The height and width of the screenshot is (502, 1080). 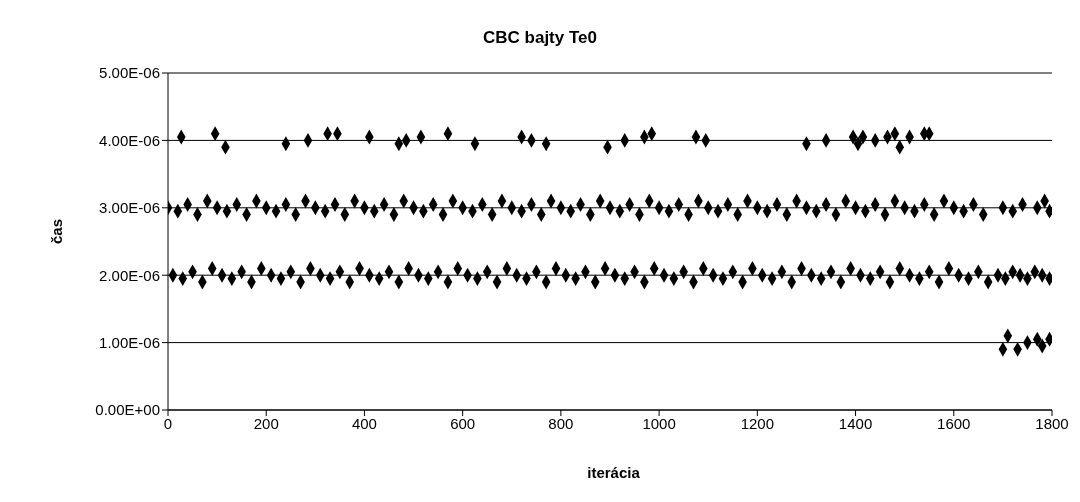 What do you see at coordinates (954, 423) in the screenshot?
I see `x-tick-label: 1600` at bounding box center [954, 423].